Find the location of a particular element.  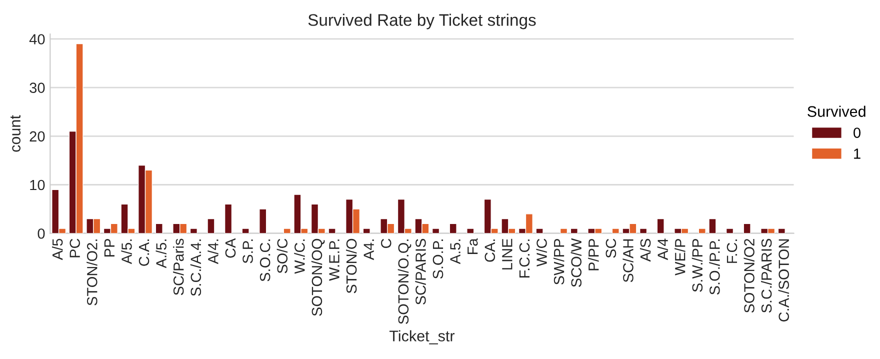

legend-label: 1 is located at coordinates (857, 153).